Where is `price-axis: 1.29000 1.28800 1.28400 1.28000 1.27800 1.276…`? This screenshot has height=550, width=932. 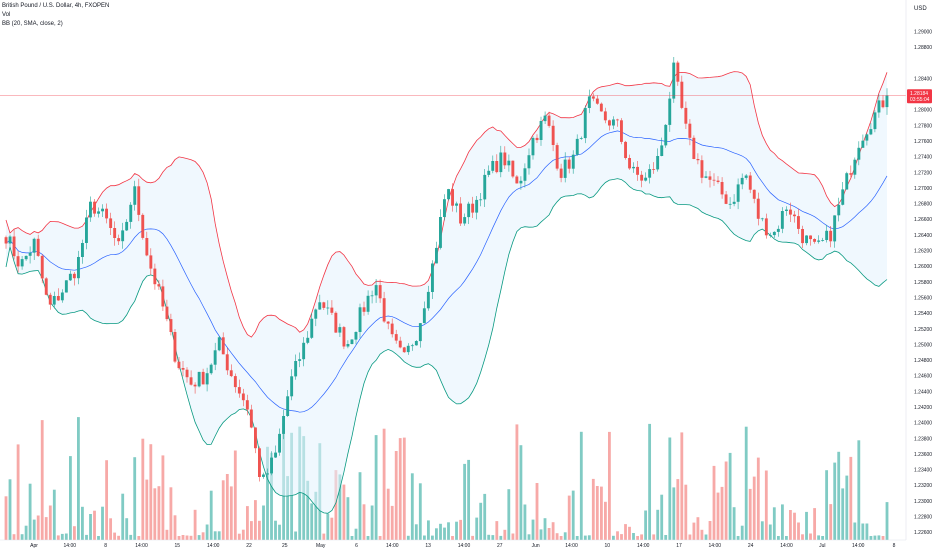 price-axis: 1.29000 1.28800 1.28400 1.28000 1.27800 1.276… is located at coordinates (923, 283).